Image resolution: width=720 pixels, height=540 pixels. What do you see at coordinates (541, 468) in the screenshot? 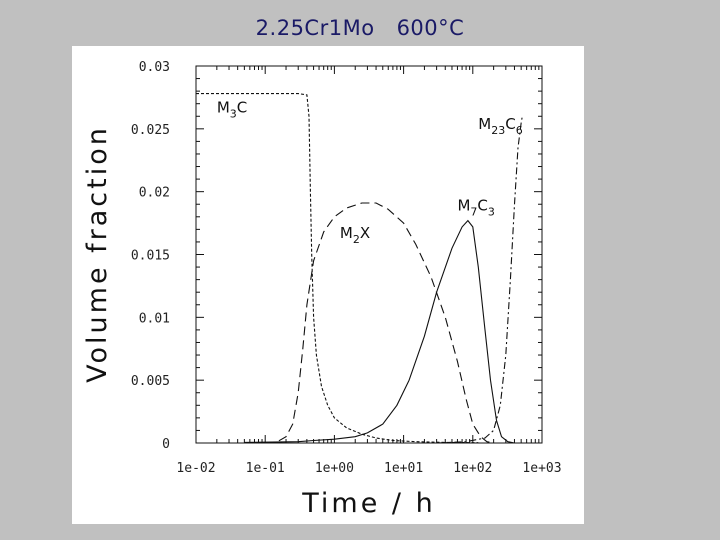
I see `x-tick-label: 1e+03` at bounding box center [541, 468].